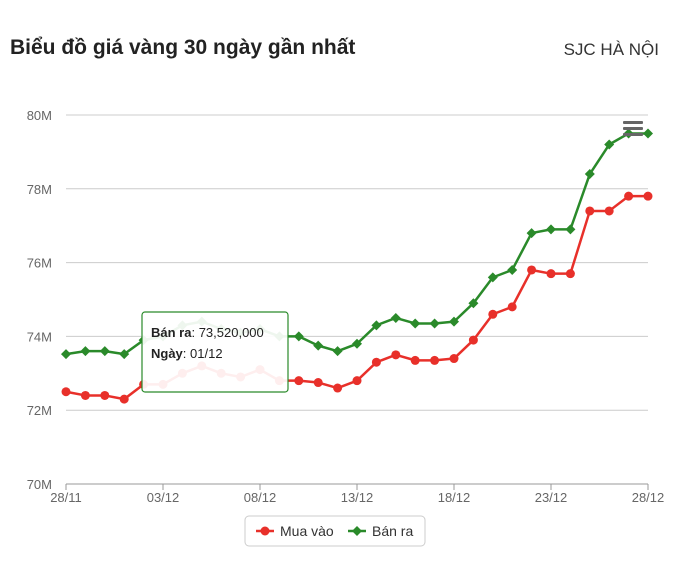 This screenshot has width=675, height=570. What do you see at coordinates (357, 497) in the screenshot?
I see `x-tick-label: 13/12` at bounding box center [357, 497].